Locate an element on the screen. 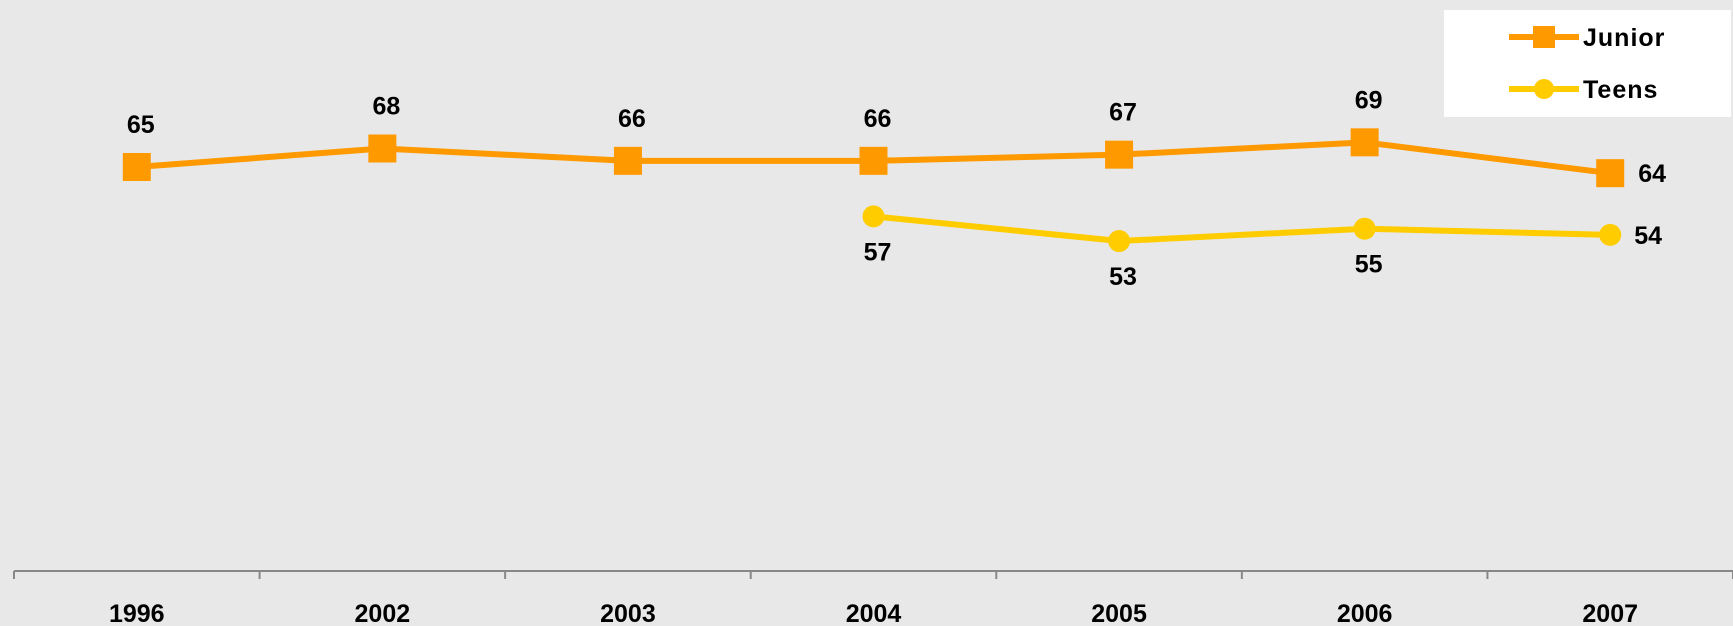 Image resolution: width=1733 pixels, height=626 pixels. x-tick-label: 2003 is located at coordinates (628, 613).